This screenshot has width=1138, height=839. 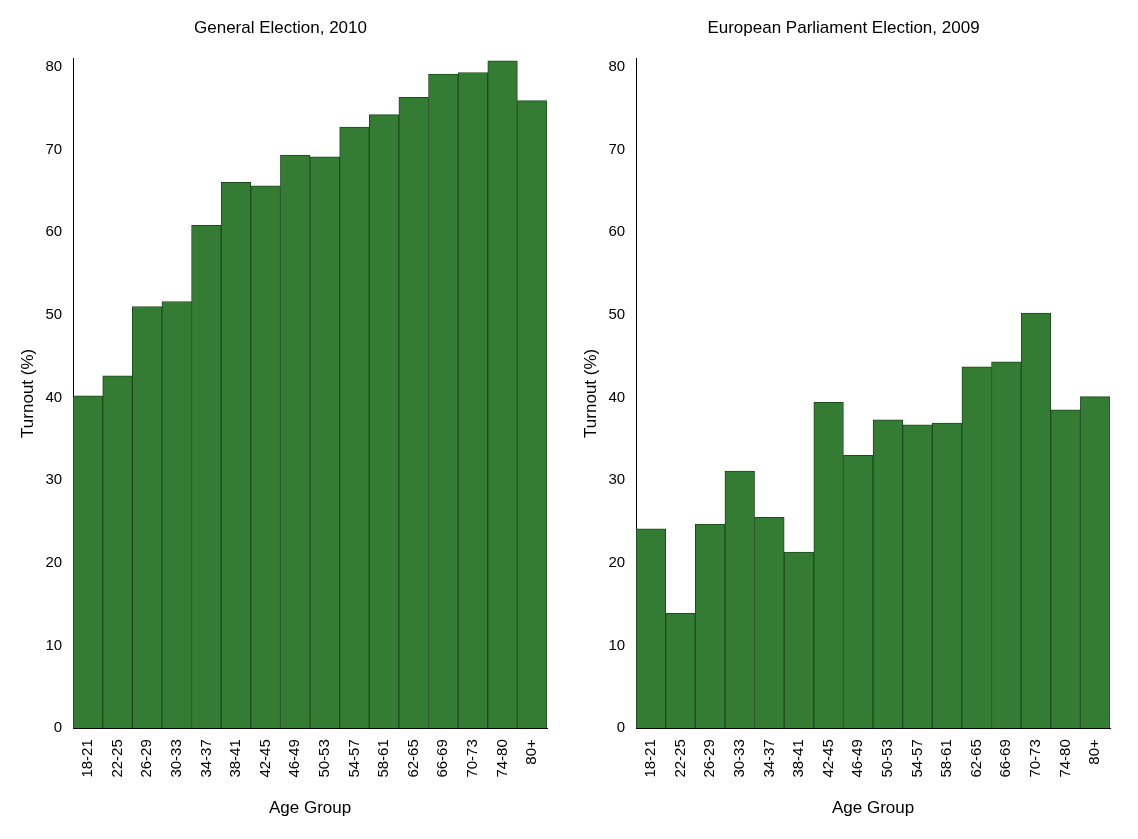 I want to click on chart-title: European Parliament Election, 2009, so click(x=843, y=27).